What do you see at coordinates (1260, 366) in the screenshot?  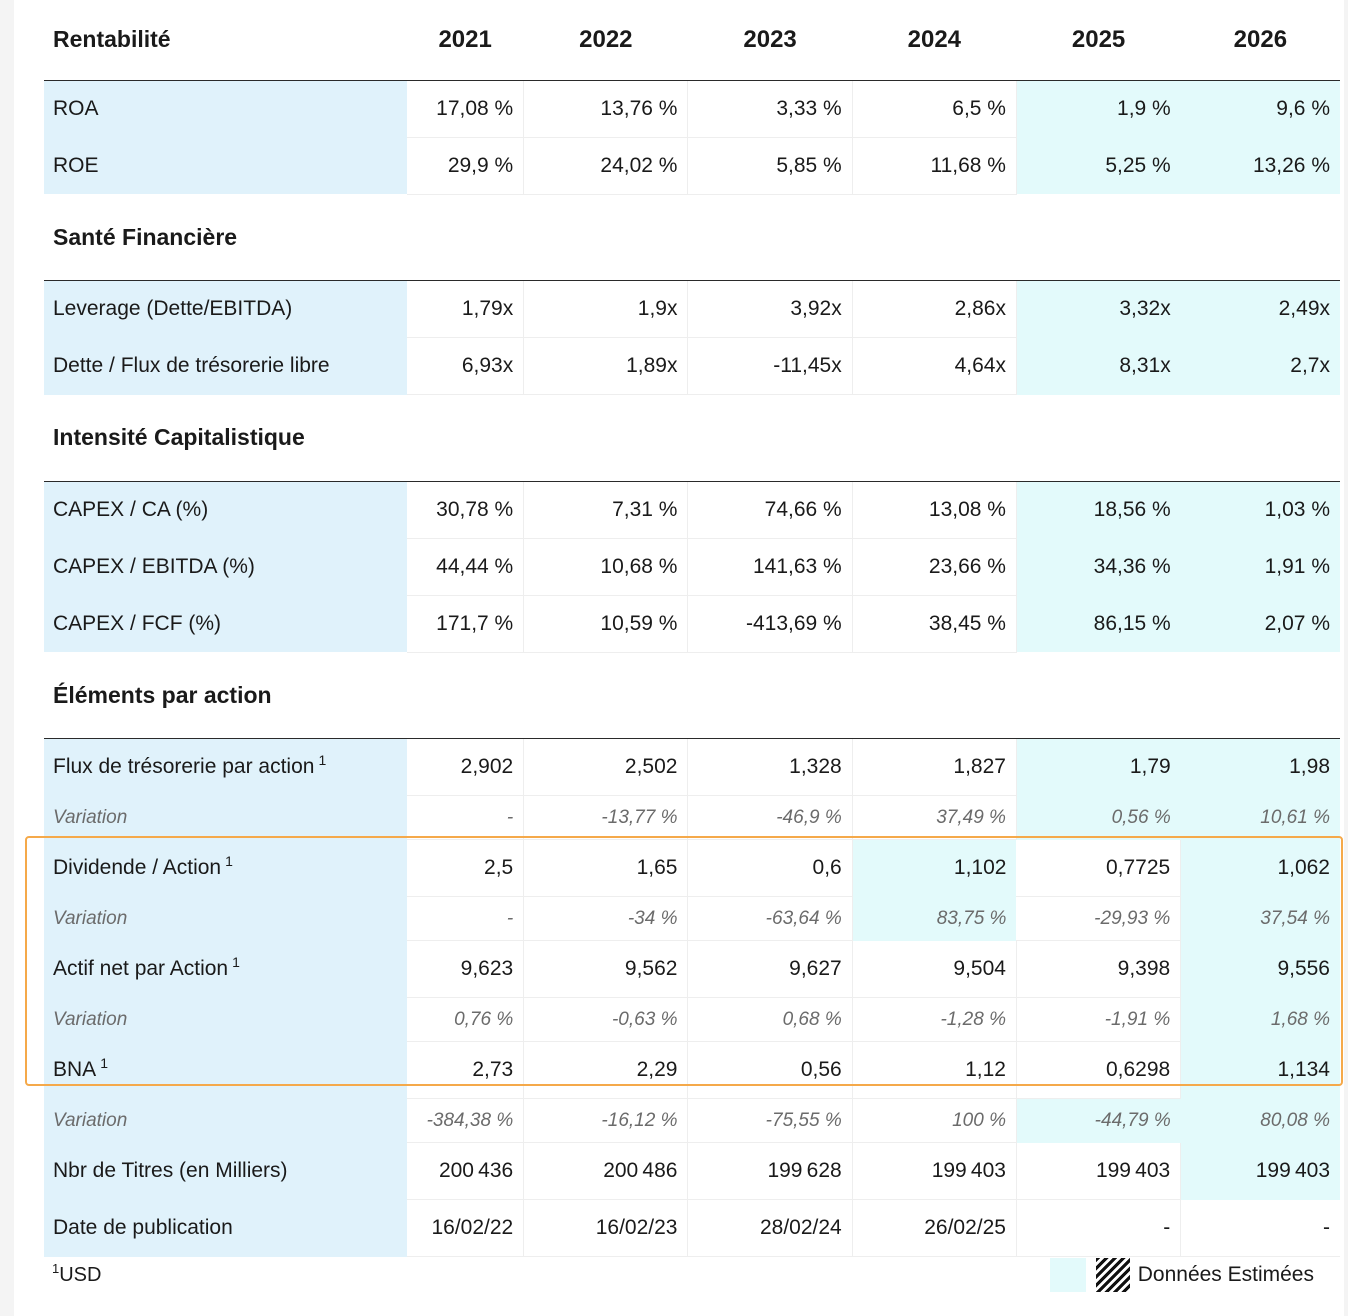 I see `value-cell: 2,7x` at bounding box center [1260, 366].